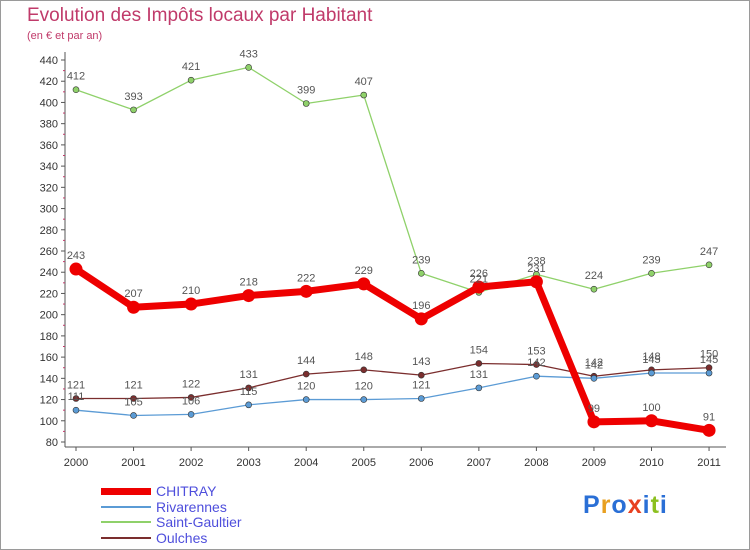 This screenshot has height=550, width=750. Describe the element at coordinates (536, 269) in the screenshot. I see `data-label: 231` at that location.